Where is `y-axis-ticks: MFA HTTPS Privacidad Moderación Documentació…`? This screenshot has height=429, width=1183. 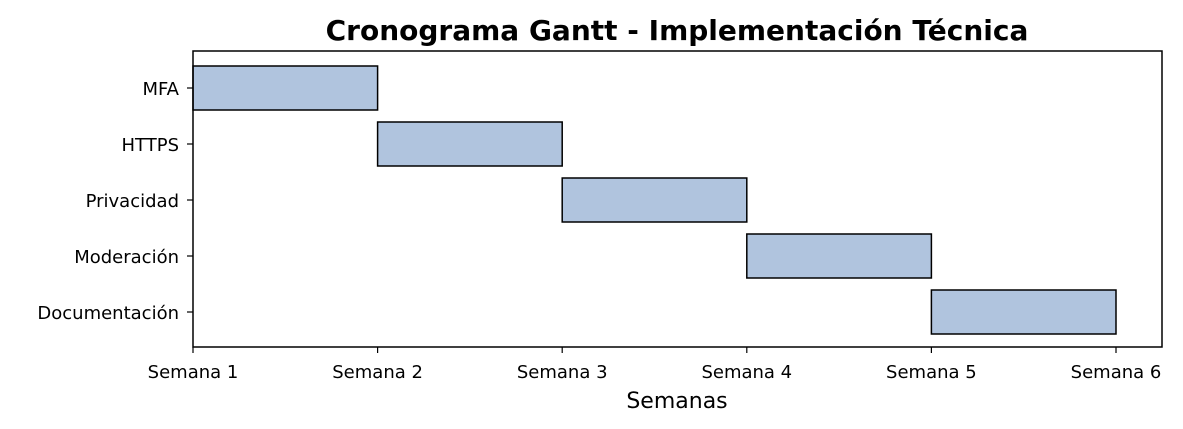
y-axis-ticks: MFA HTTPS Privacidad Moderación Documentació… is located at coordinates (115, 201).